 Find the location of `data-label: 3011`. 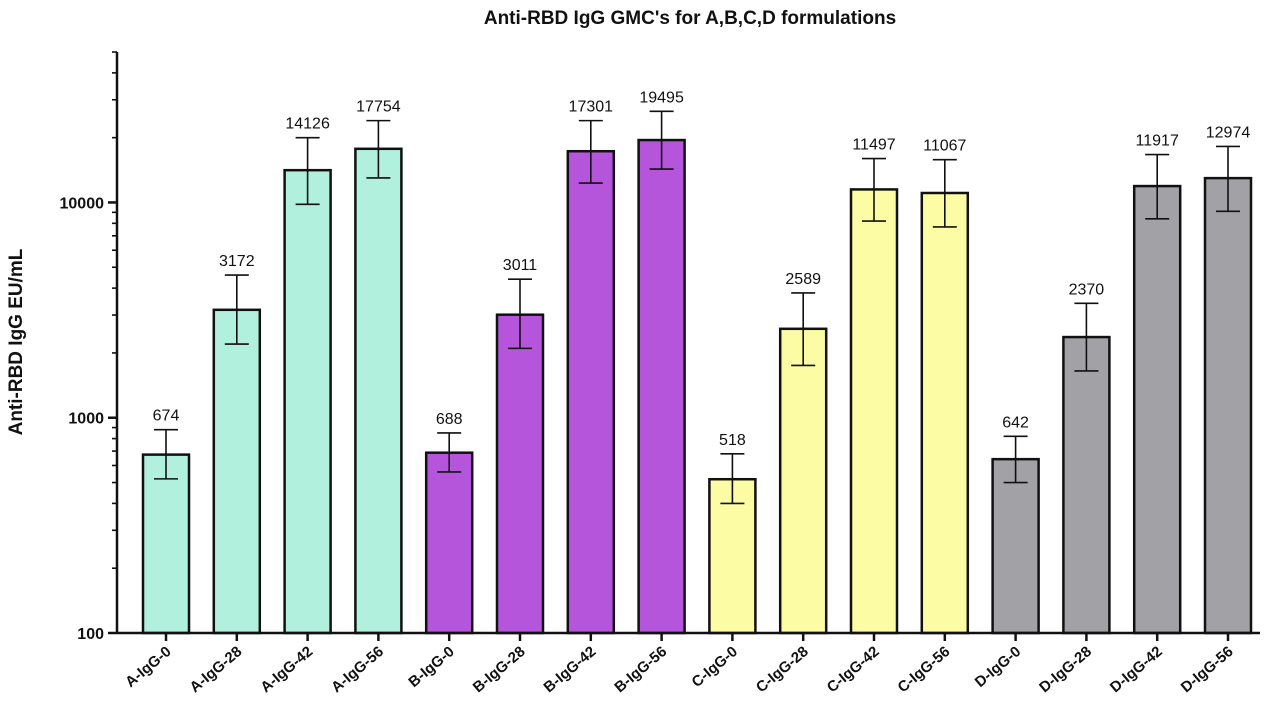

data-label: 3011 is located at coordinates (520, 265).